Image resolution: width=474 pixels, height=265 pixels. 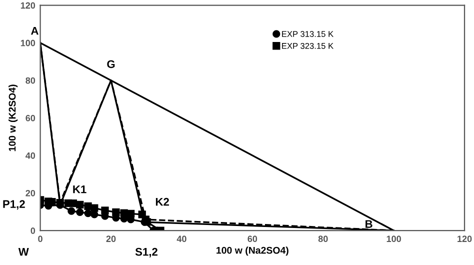 What do you see at coordinates (14, 205) in the screenshot?
I see `annotation: P1,2` at bounding box center [14, 205].